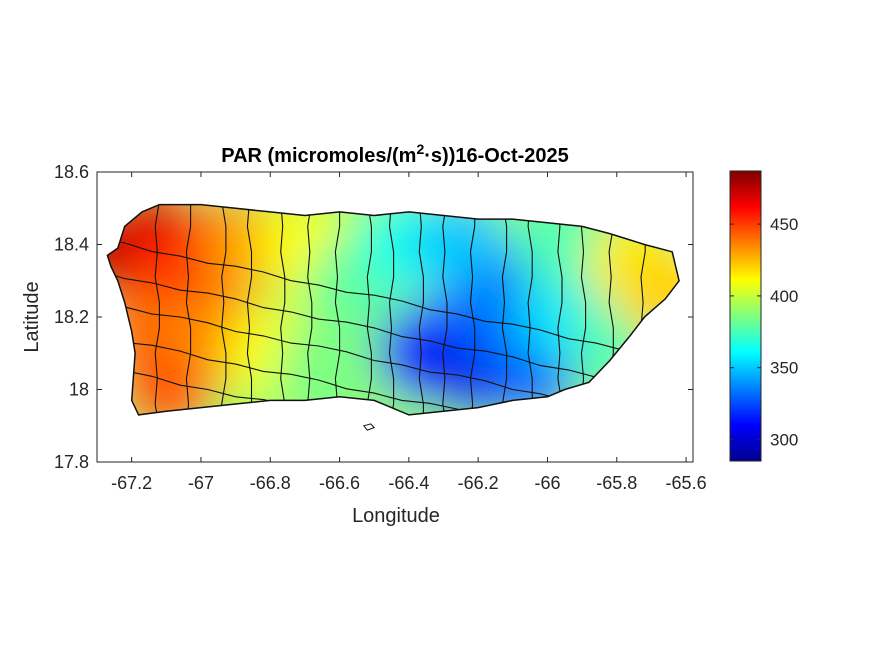 The width and height of the screenshot is (875, 656). I want to click on x-tick-label: -66.6, so click(339, 483).